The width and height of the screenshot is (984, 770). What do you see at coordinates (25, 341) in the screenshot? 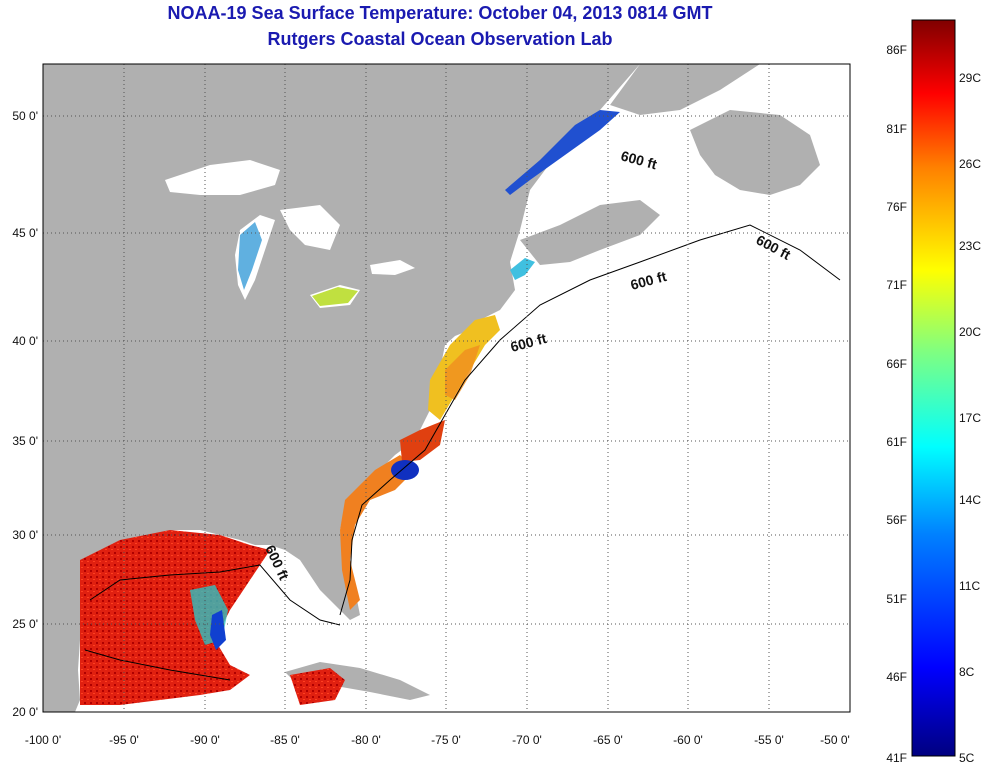
I see `lat-tick-label: 40 0'` at bounding box center [25, 341].